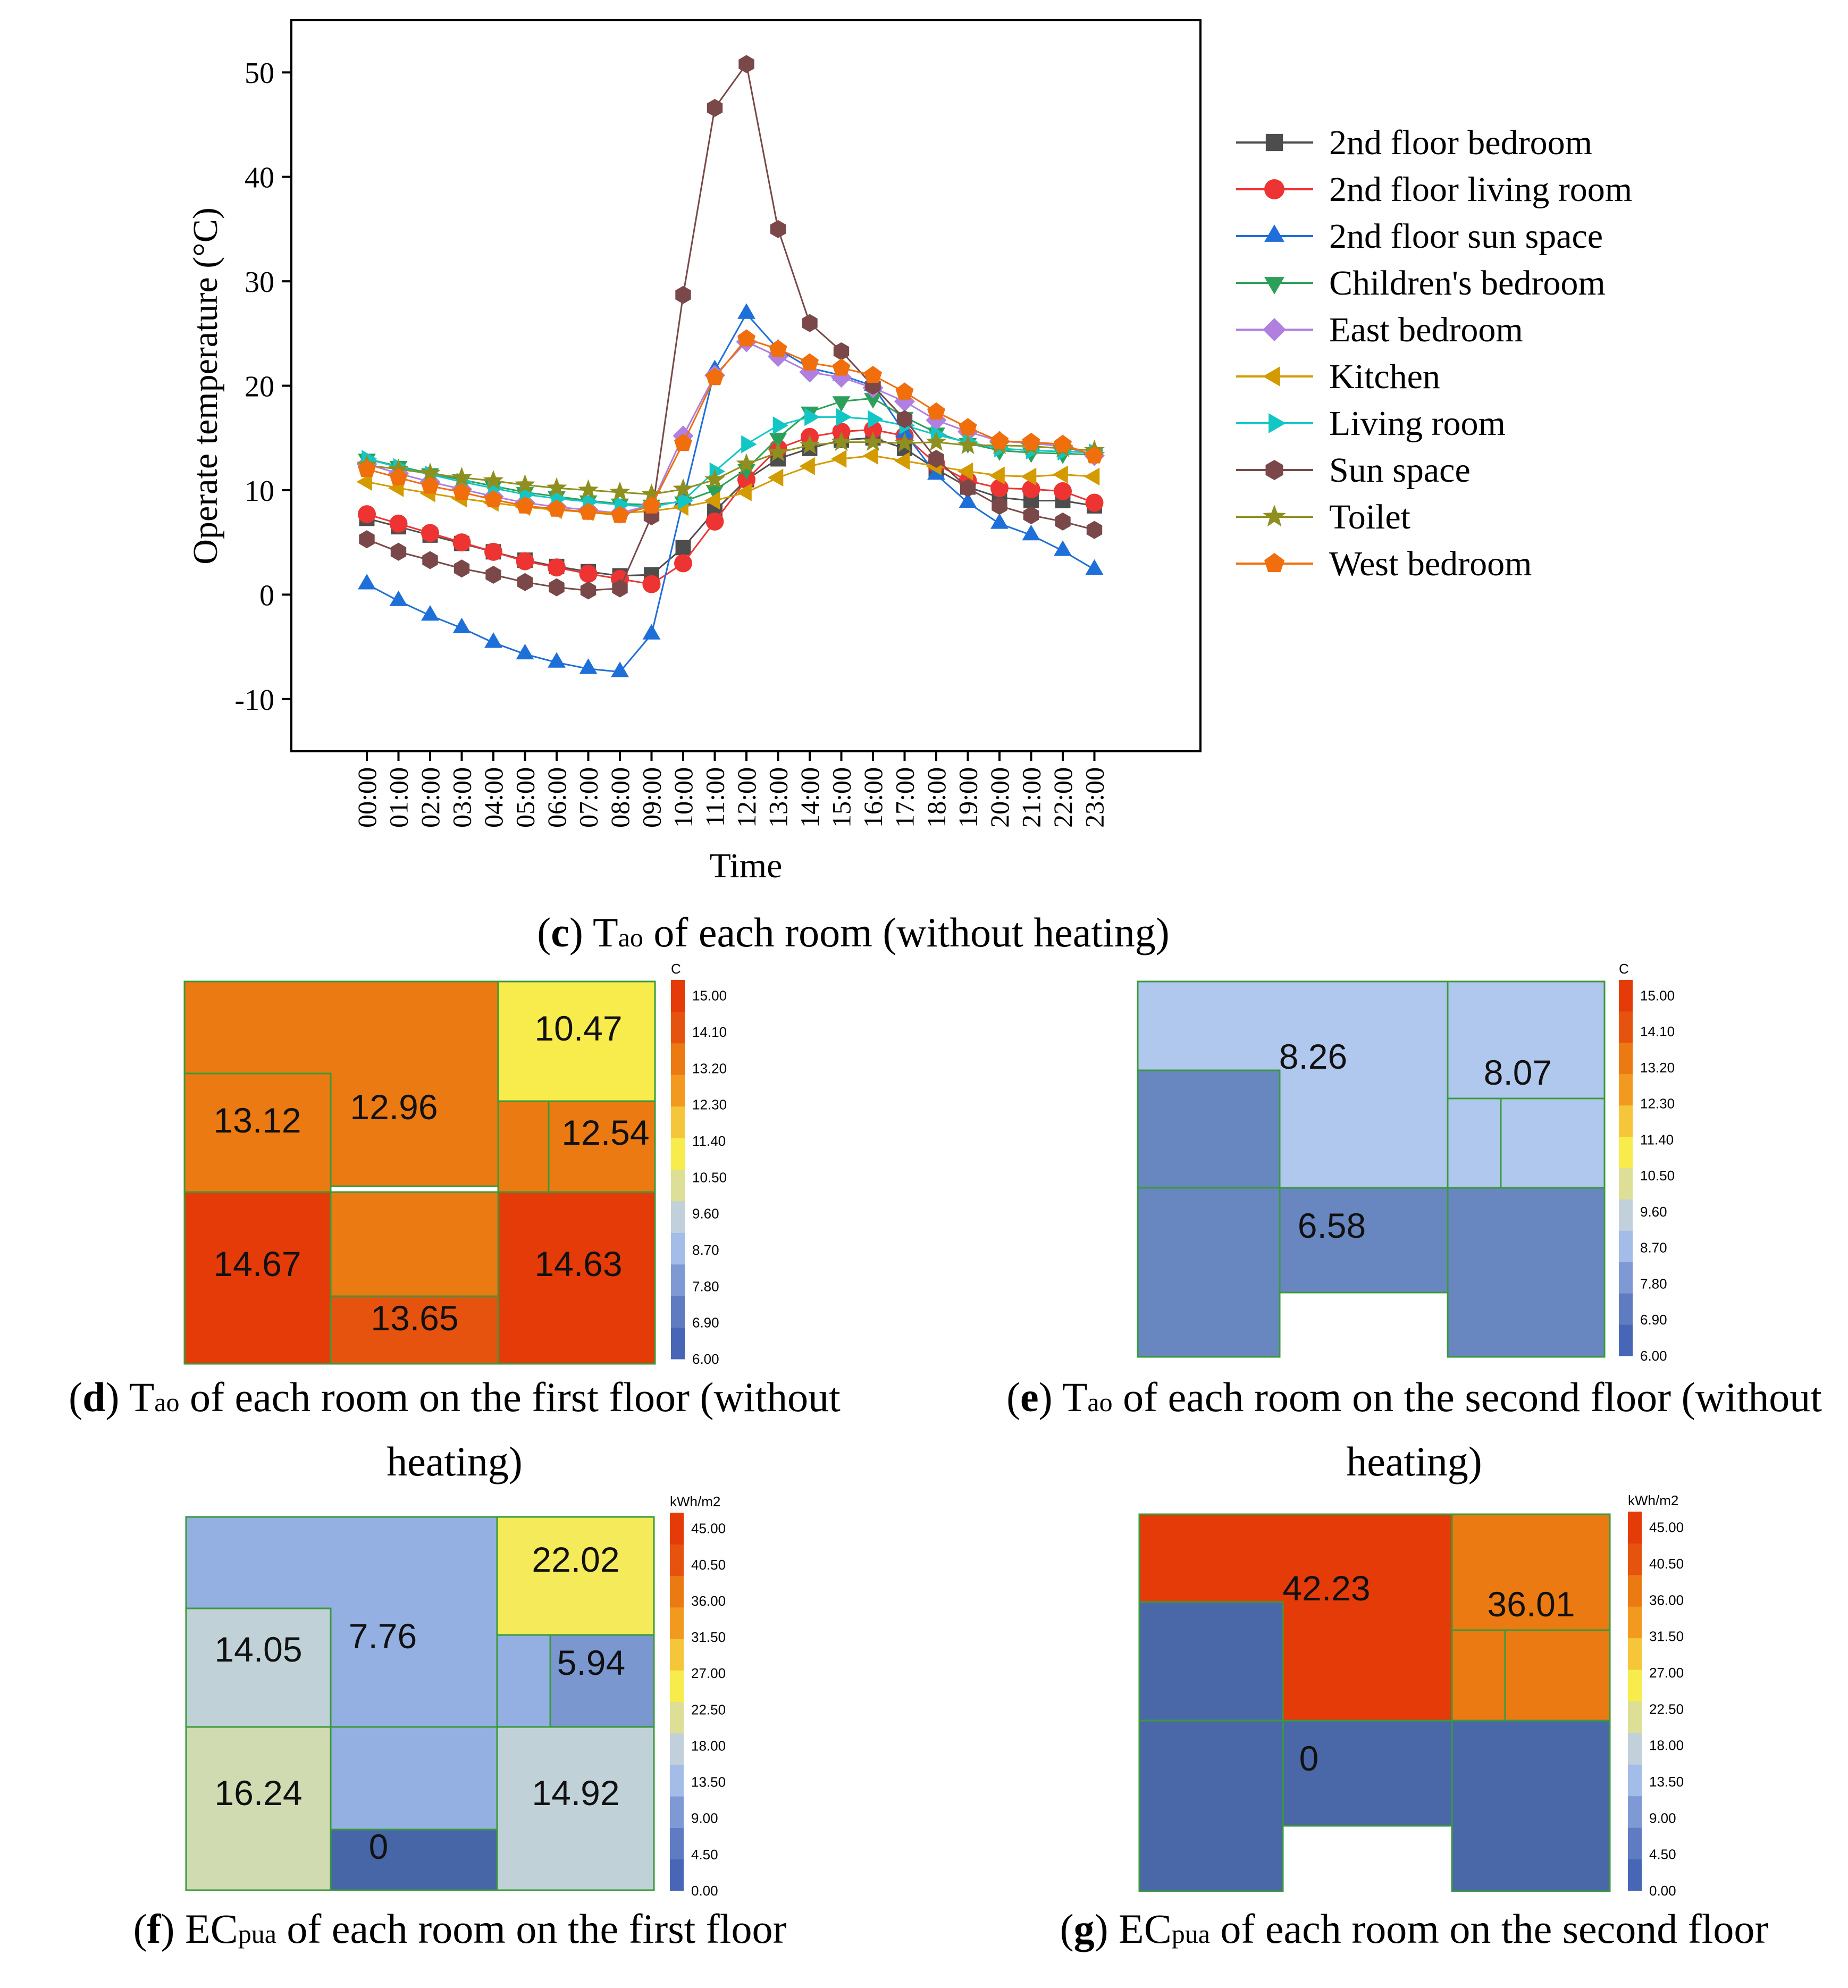 Image resolution: width=1848 pixels, height=1988 pixels. Describe the element at coordinates (1666, 1709) in the screenshot. I see `colorbar-tick-label: 22.50` at that location.